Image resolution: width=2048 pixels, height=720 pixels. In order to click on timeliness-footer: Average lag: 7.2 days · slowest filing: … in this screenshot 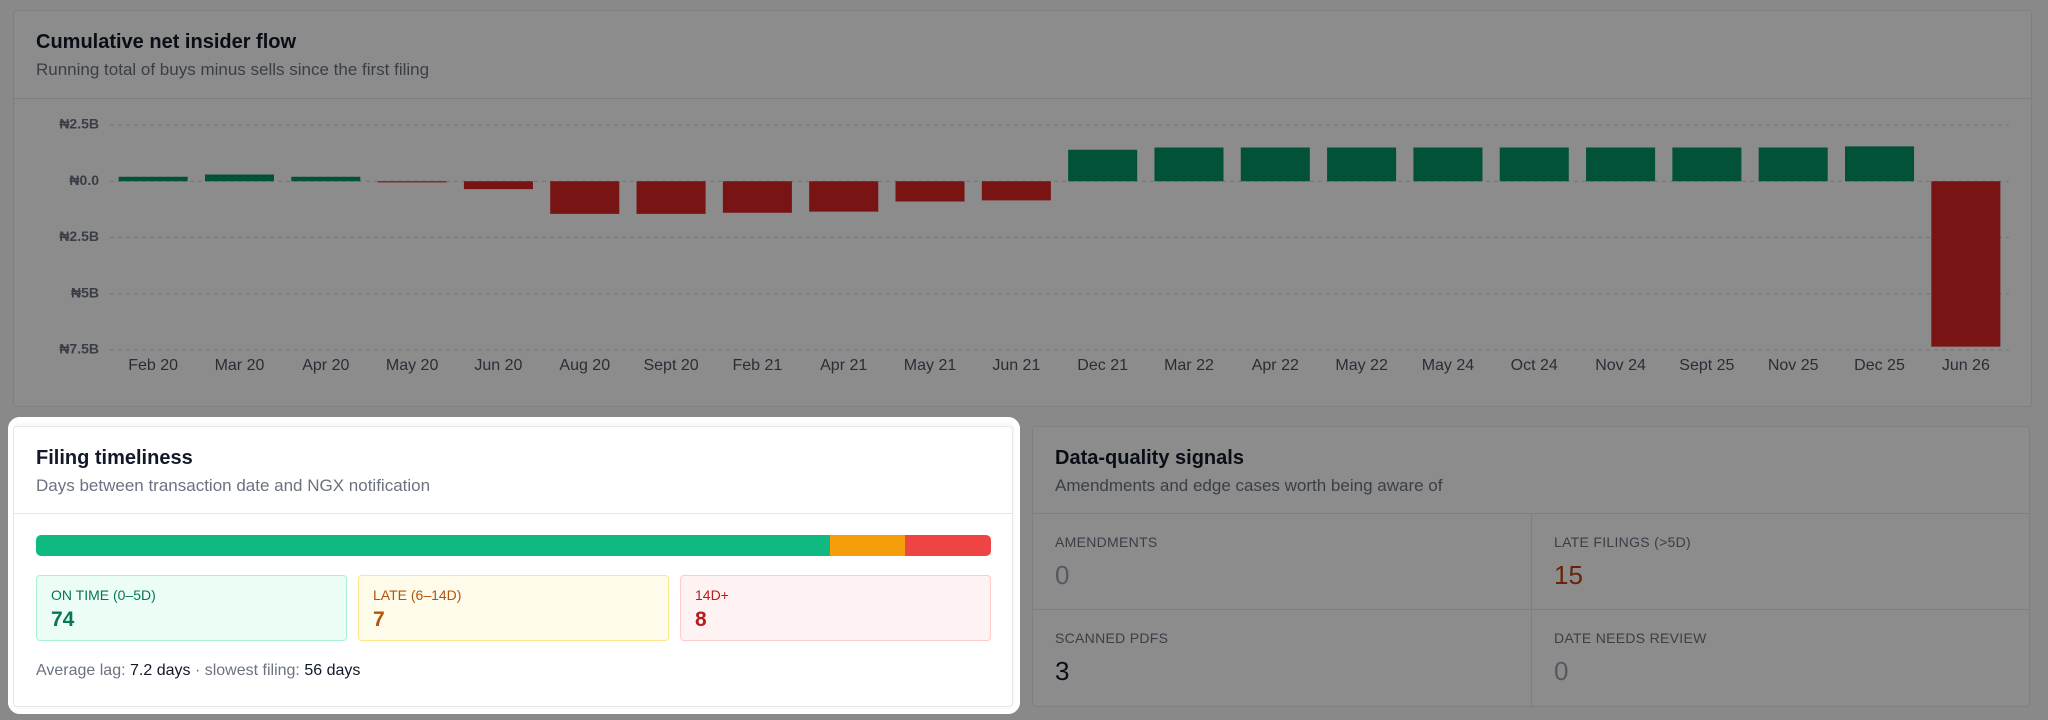, I will do `click(198, 671)`.